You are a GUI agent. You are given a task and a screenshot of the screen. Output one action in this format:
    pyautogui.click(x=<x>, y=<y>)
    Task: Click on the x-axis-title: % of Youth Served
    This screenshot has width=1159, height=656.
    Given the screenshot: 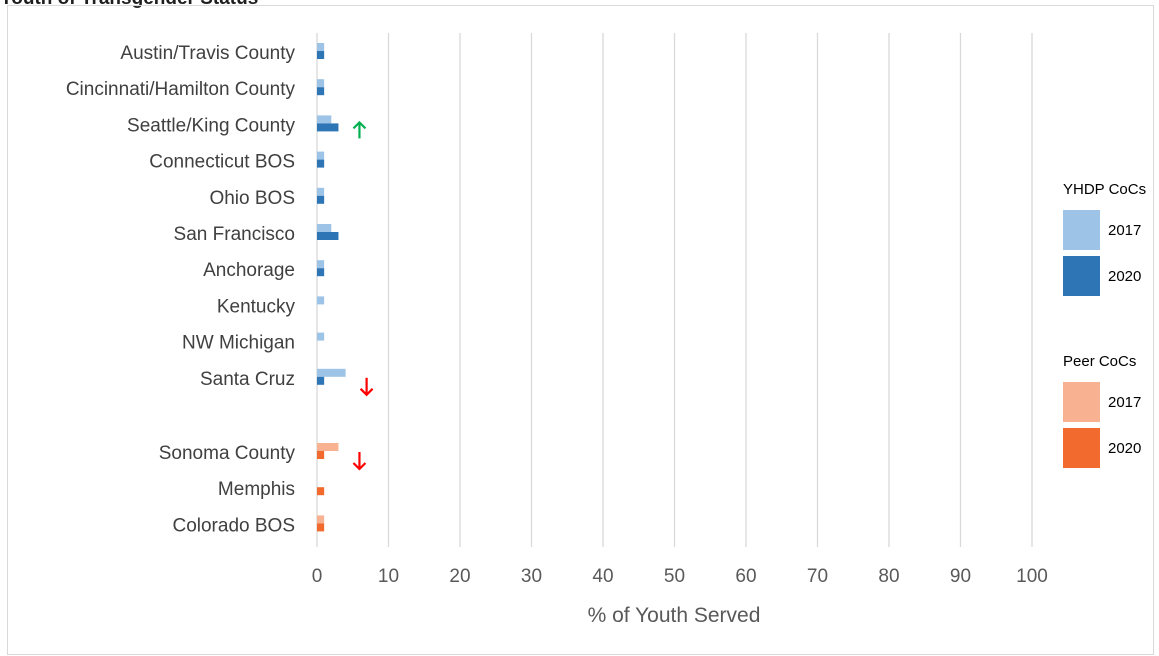 What is the action you would take?
    pyautogui.click(x=674, y=615)
    